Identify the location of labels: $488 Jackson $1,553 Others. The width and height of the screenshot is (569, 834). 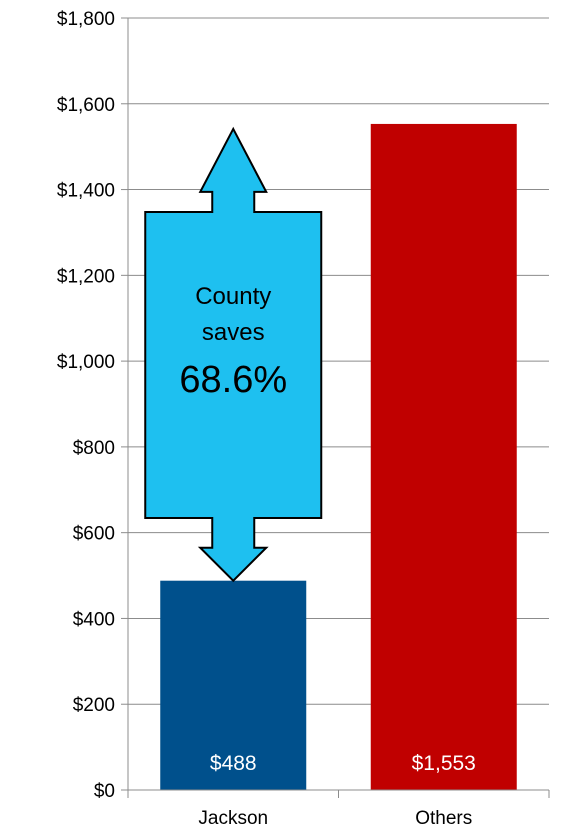
(336, 790).